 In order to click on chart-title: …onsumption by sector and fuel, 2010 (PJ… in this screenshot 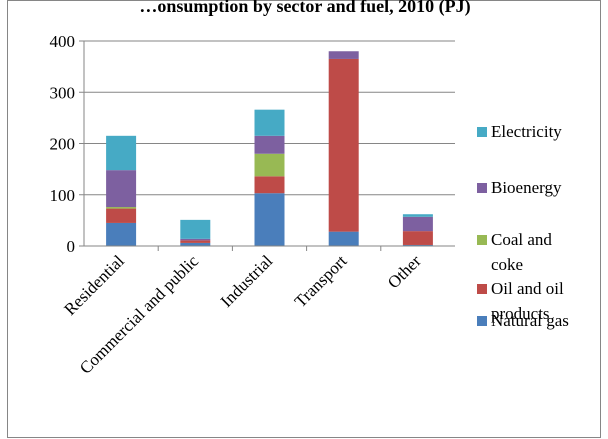, I will do `click(304, 8)`.